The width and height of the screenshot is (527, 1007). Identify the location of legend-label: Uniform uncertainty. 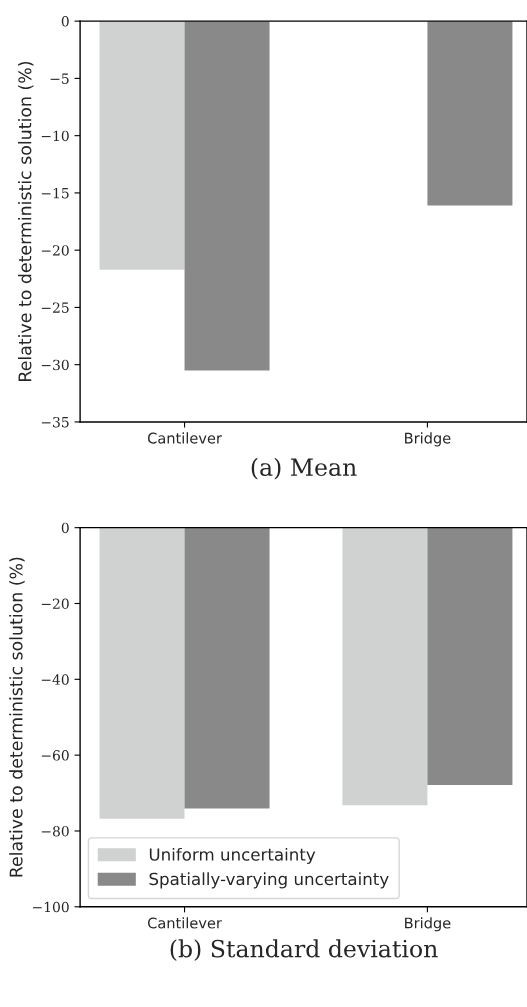
(232, 856).